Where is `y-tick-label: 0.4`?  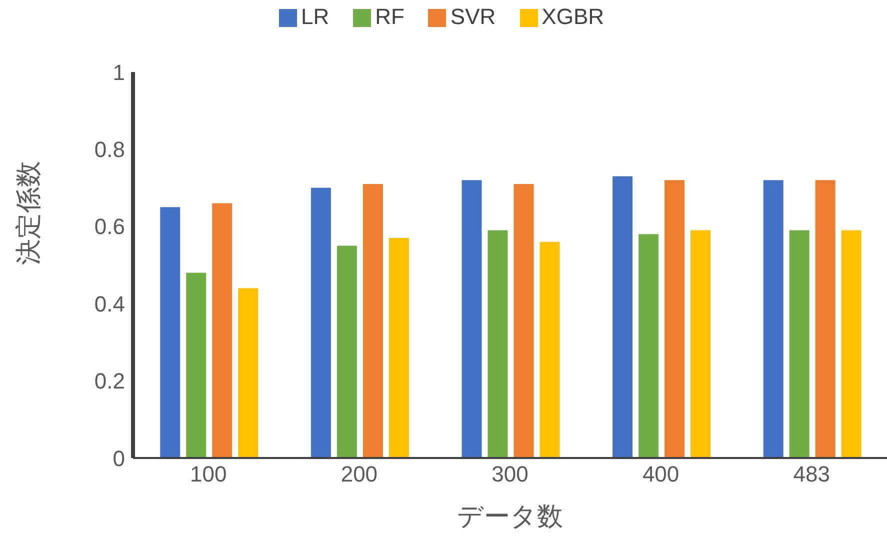 y-tick-label: 0.4 is located at coordinates (109, 303).